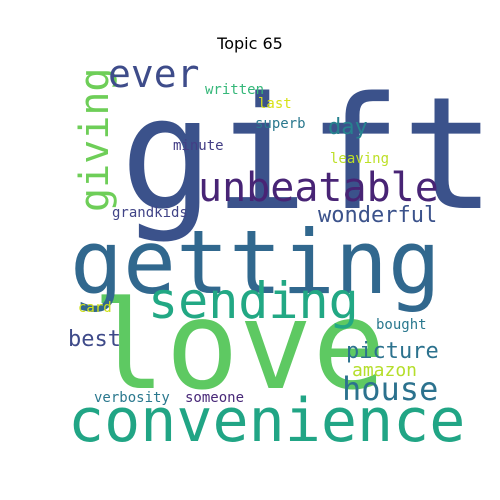 This screenshot has height=500, width=500. I want to click on word-card: card, so click(95, 308).